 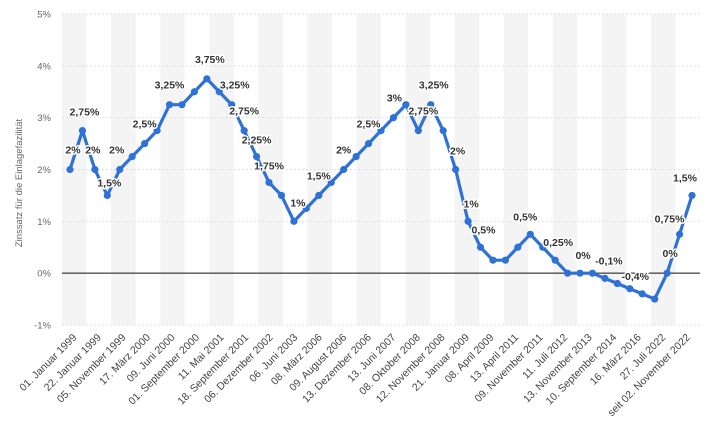 I want to click on data-label-halo: 0,25%, so click(x=558, y=243).